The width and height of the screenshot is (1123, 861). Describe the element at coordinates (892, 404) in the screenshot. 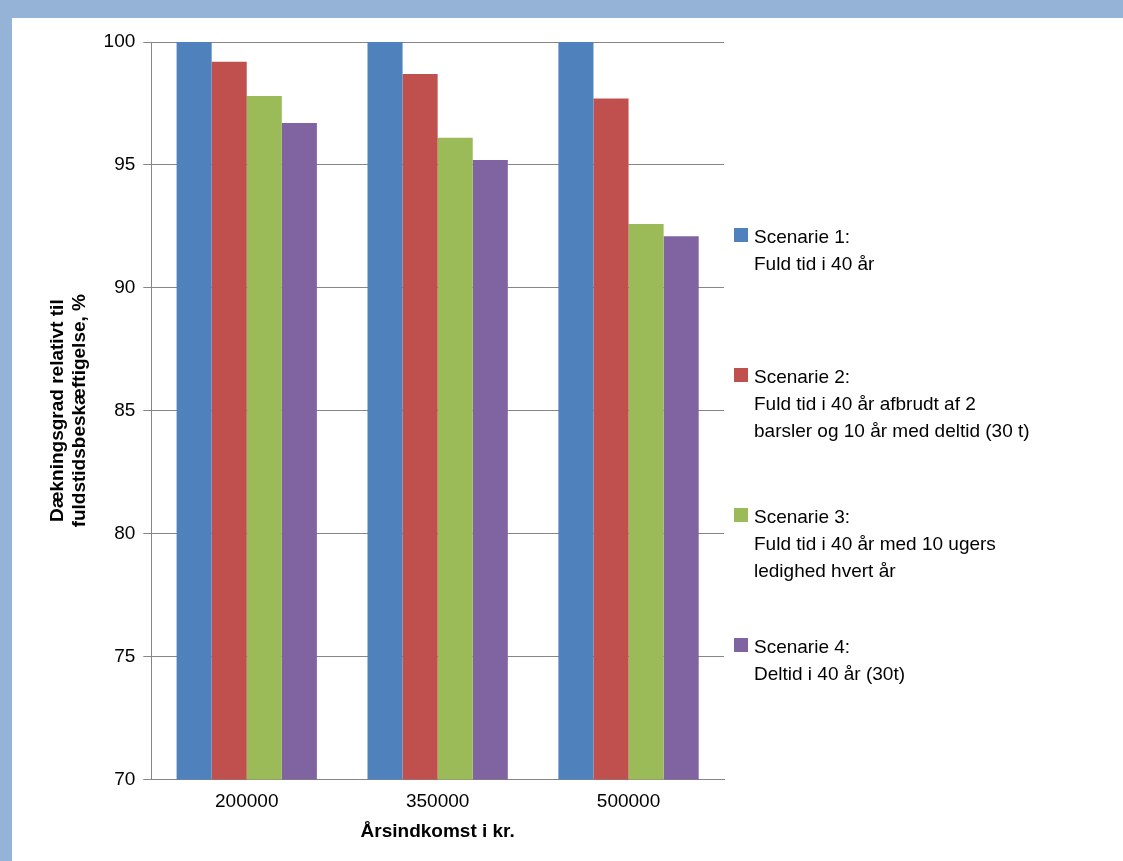

I see `legend-label: Scenarie 2: Fuld tid i 40 år afbrudt af 2 barsler og 10 år med deltid (30 t)` at that location.